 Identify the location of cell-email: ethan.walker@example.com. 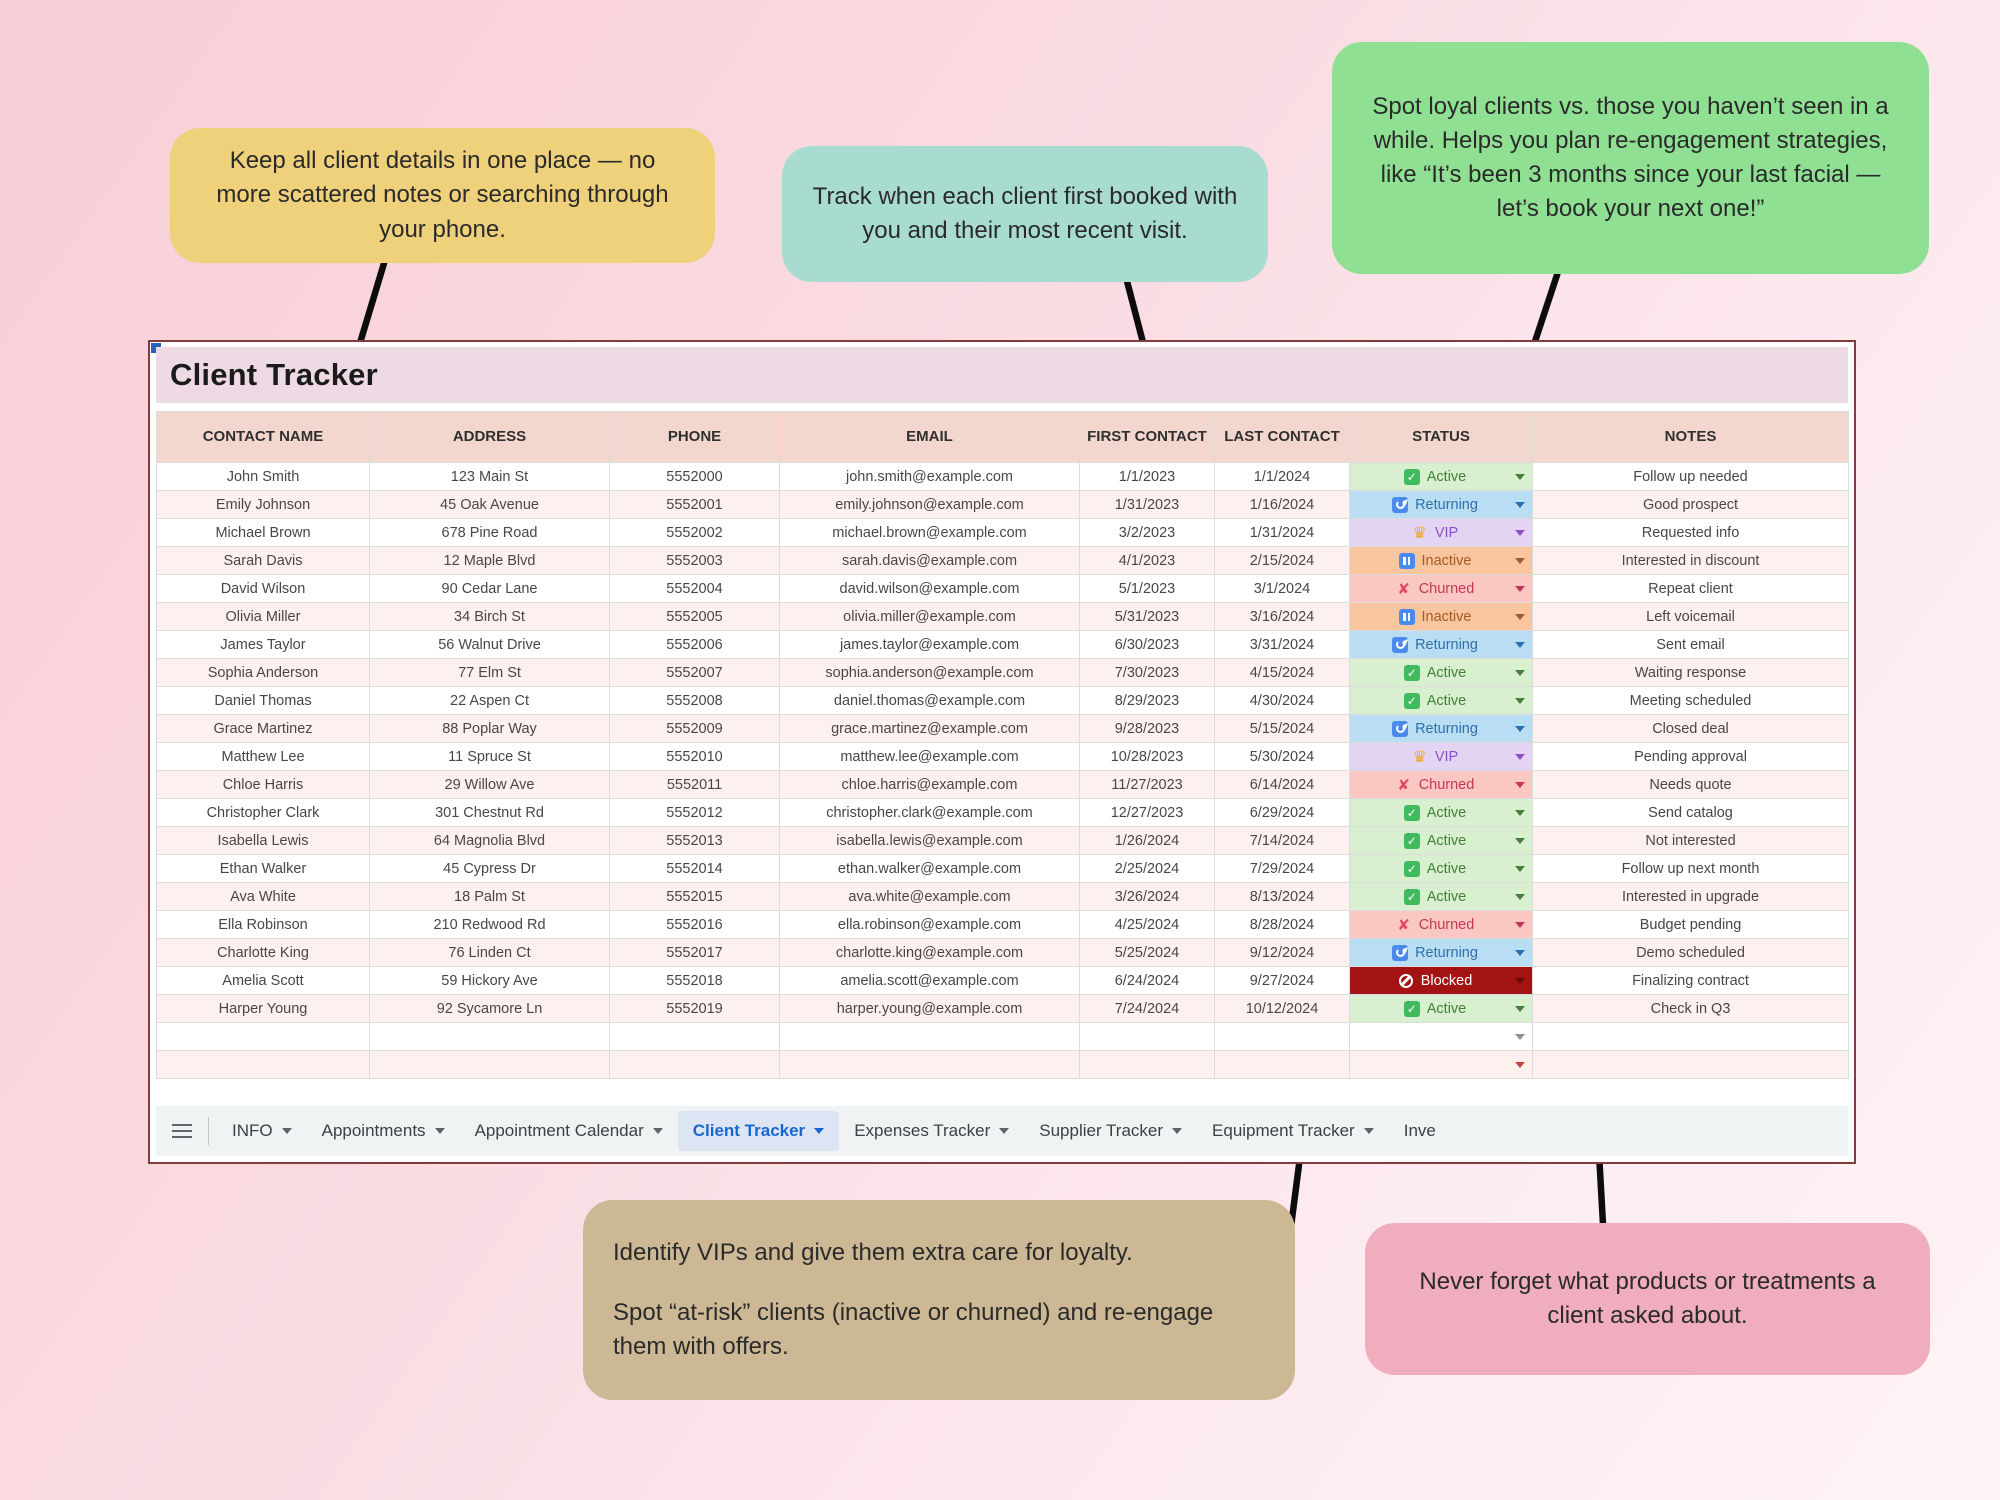
(929, 868).